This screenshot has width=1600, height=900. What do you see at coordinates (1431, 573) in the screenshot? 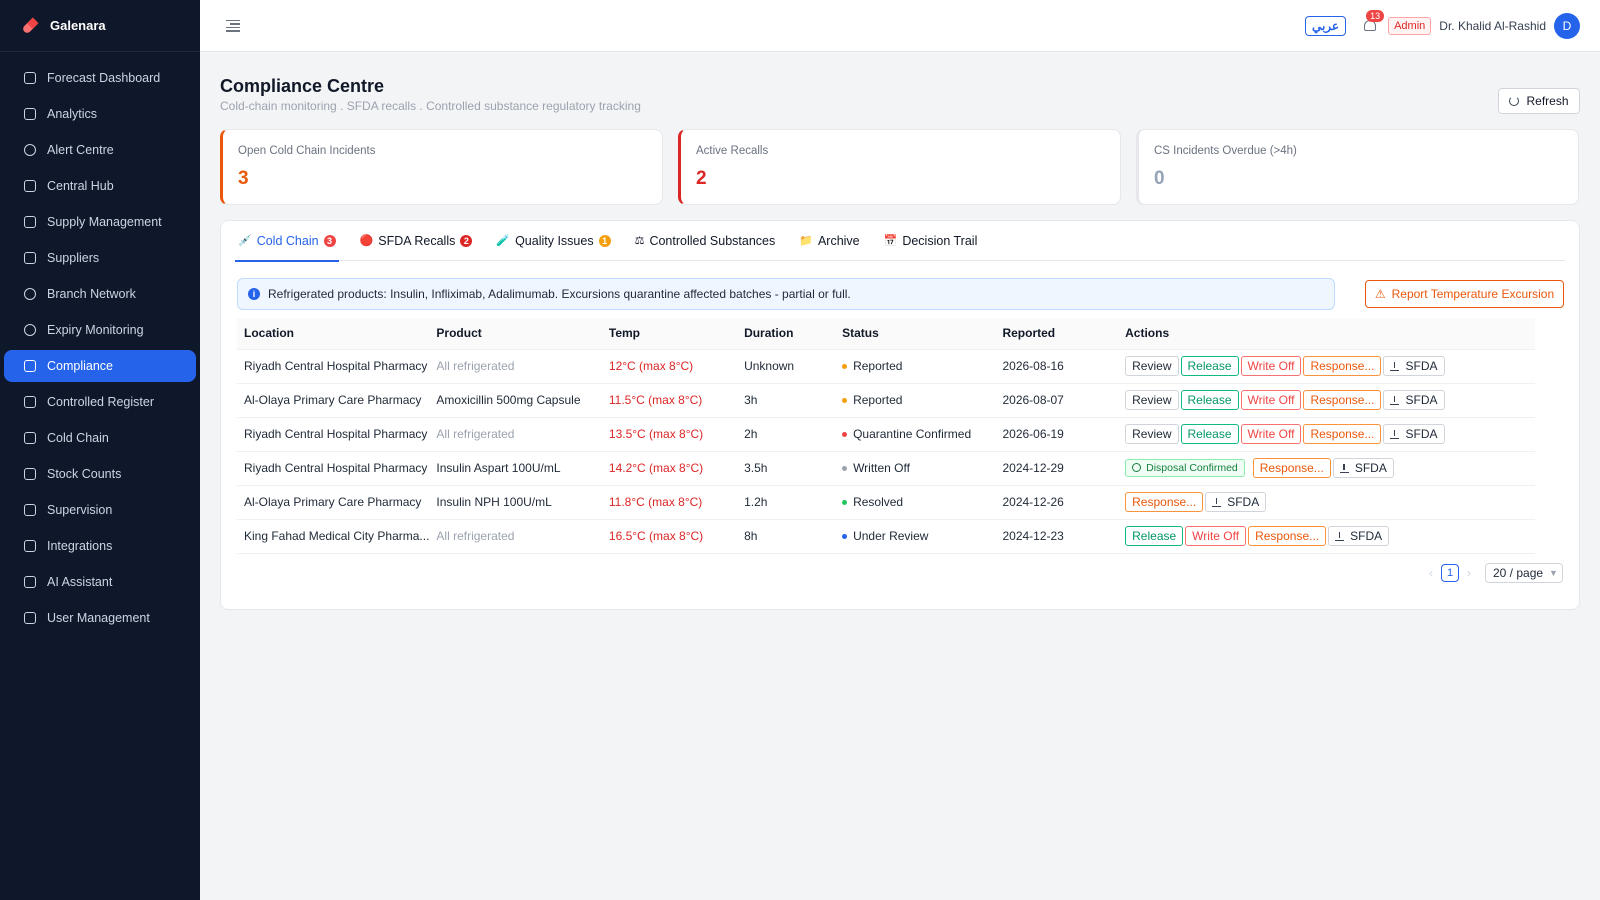
I see `prev-page-icon: ‹` at bounding box center [1431, 573].